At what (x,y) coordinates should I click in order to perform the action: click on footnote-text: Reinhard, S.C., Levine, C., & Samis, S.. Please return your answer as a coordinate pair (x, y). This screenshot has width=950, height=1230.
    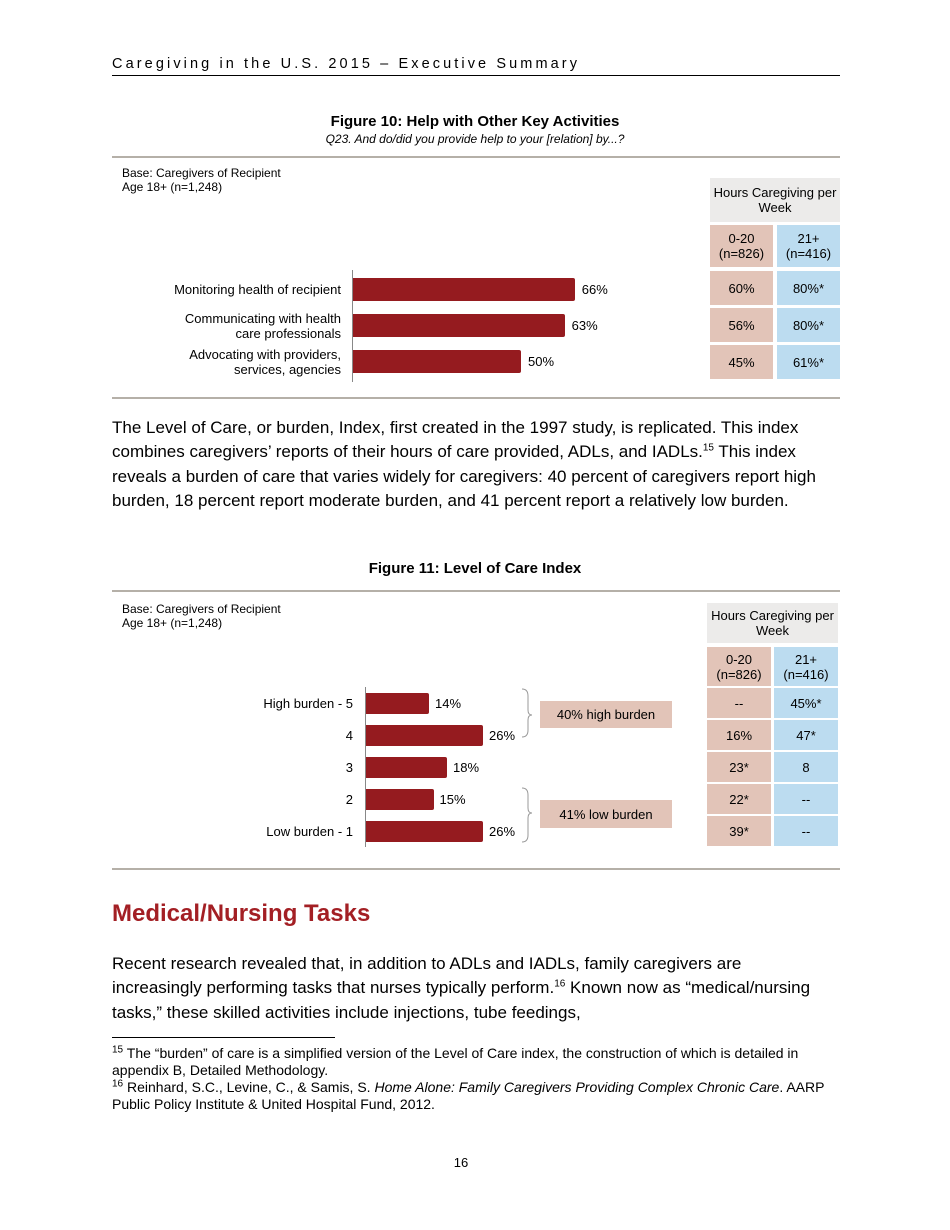
    Looking at the image, I should click on (249, 1087).